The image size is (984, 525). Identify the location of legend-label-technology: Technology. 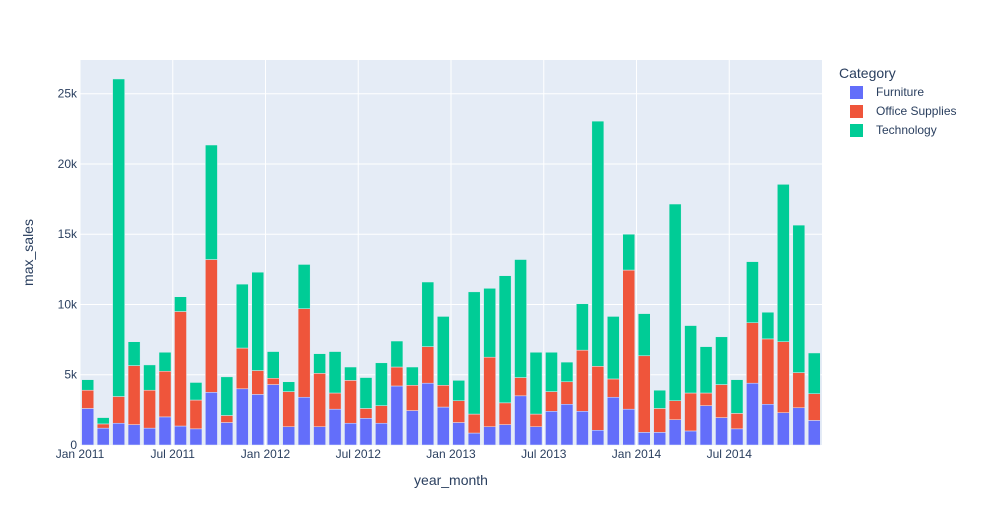
(906, 130).